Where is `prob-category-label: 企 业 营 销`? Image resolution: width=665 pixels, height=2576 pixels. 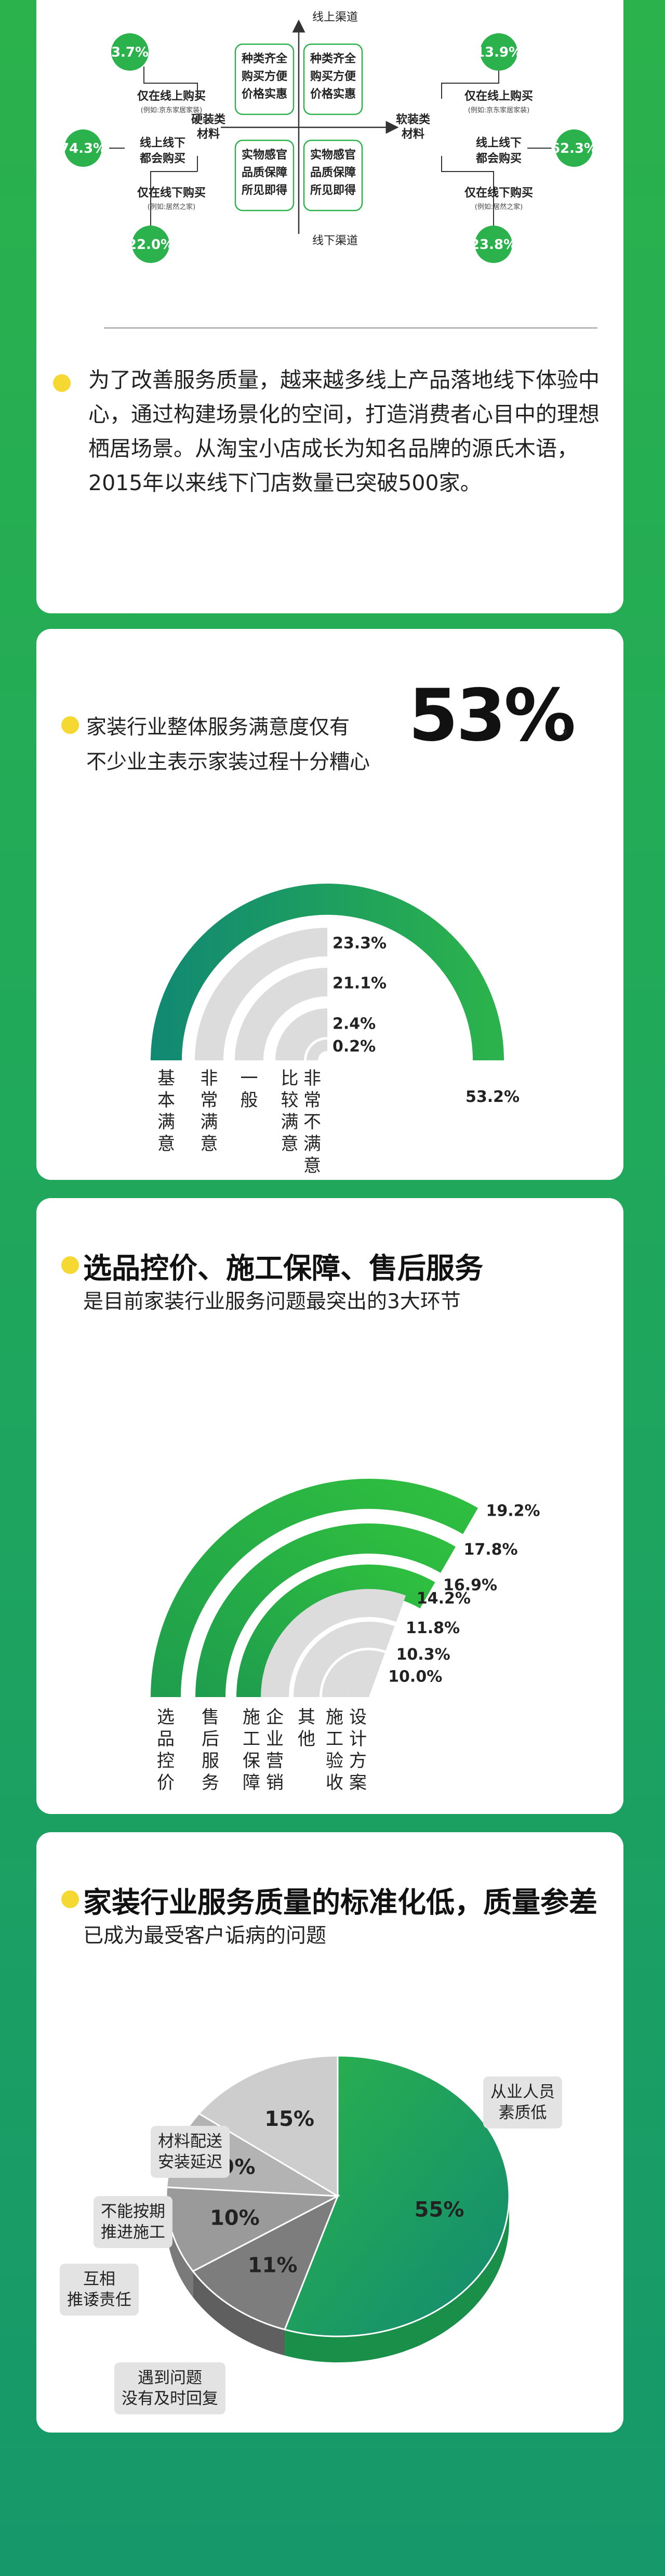 prob-category-label: 企 业 营 销 is located at coordinates (275, 1750).